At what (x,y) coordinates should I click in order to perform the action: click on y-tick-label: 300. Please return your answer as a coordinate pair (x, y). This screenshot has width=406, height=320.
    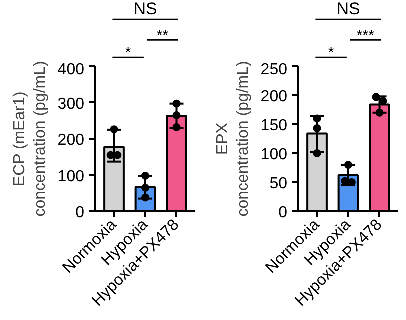
    Looking at the image, I should click on (71, 104).